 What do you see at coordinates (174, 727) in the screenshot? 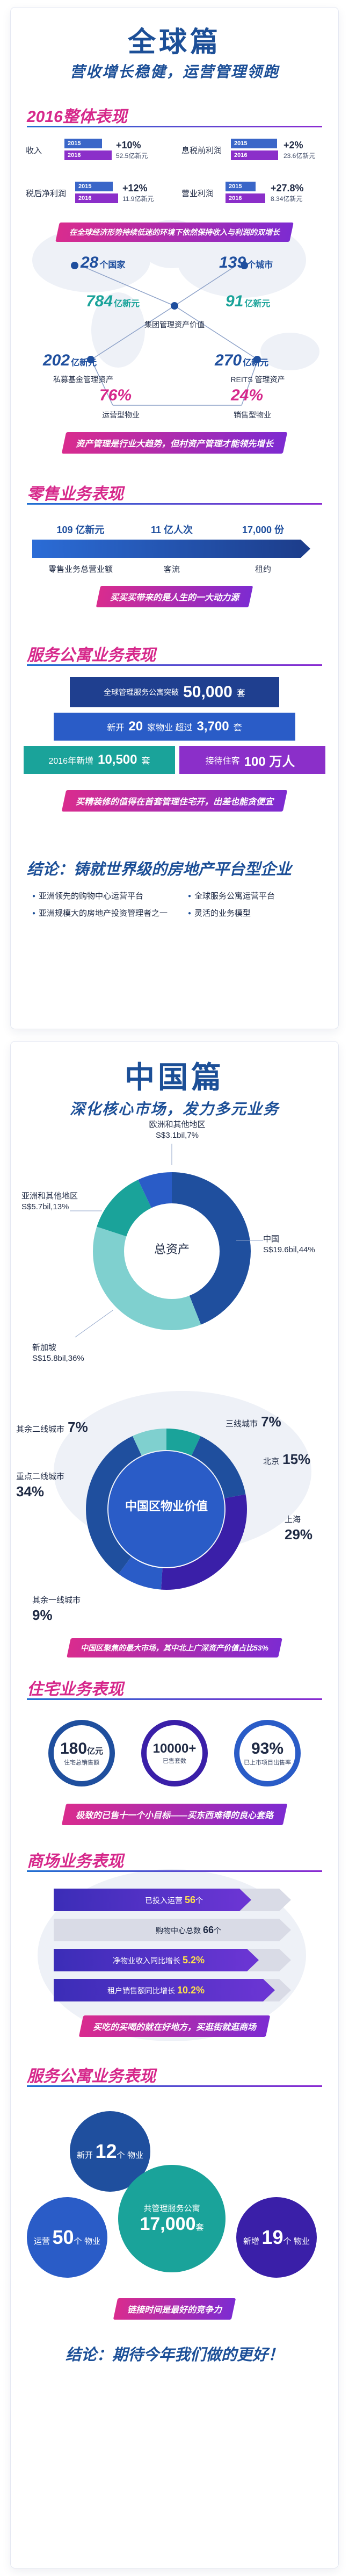
I see `apartment-new-box: 新开 20 家物业 超过 3,700 套` at bounding box center [174, 727].